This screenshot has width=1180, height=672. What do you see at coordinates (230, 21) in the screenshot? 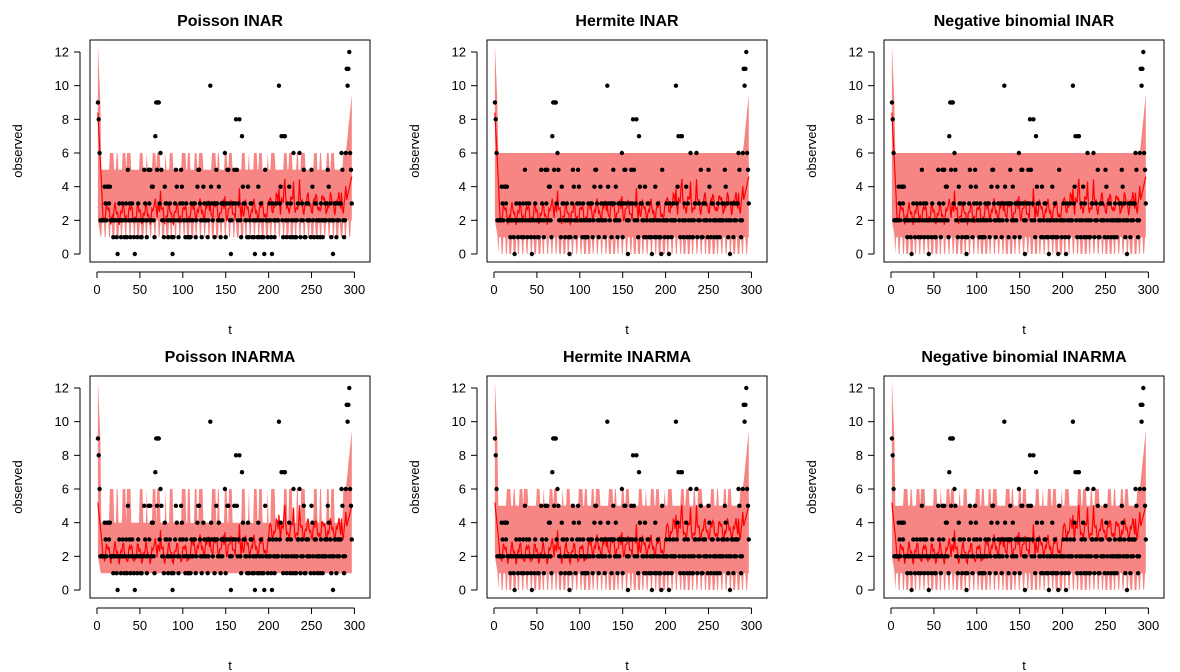
I see `chart-title: Poisson INAR` at bounding box center [230, 21].